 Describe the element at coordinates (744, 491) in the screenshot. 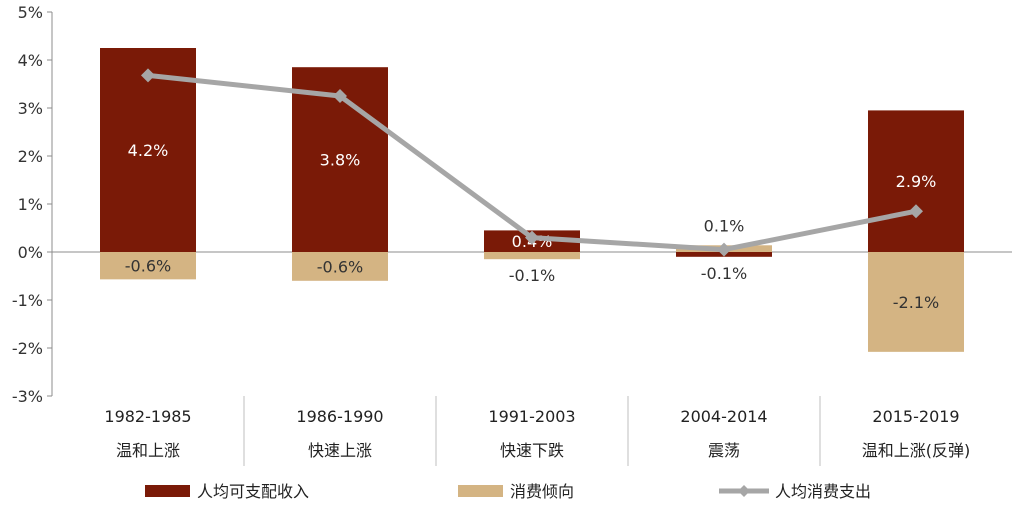

I see `legend-marker` at that location.